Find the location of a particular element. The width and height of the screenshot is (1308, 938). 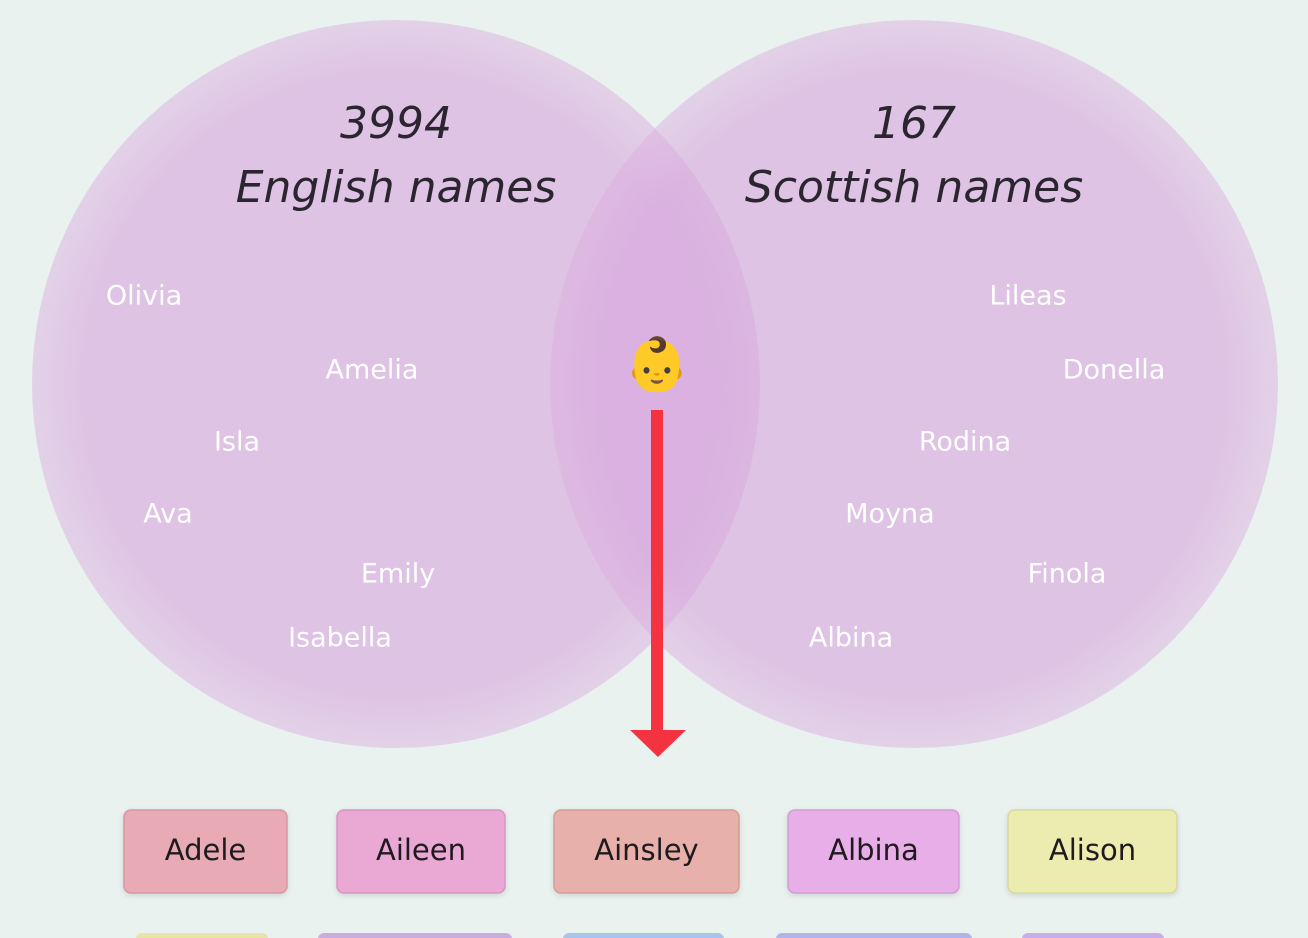

arrow-shaft is located at coordinates (657, 571).